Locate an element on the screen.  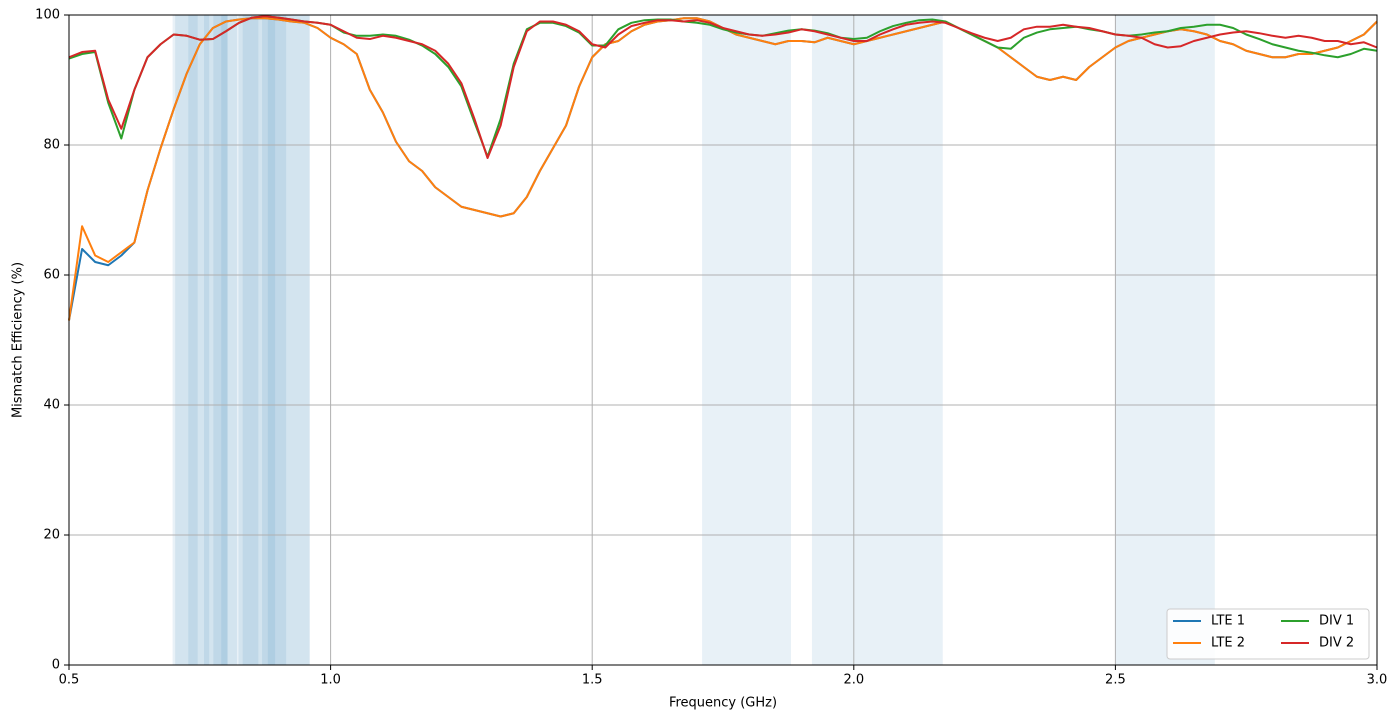
x-tick-label: 3.0 is located at coordinates (1377, 680).